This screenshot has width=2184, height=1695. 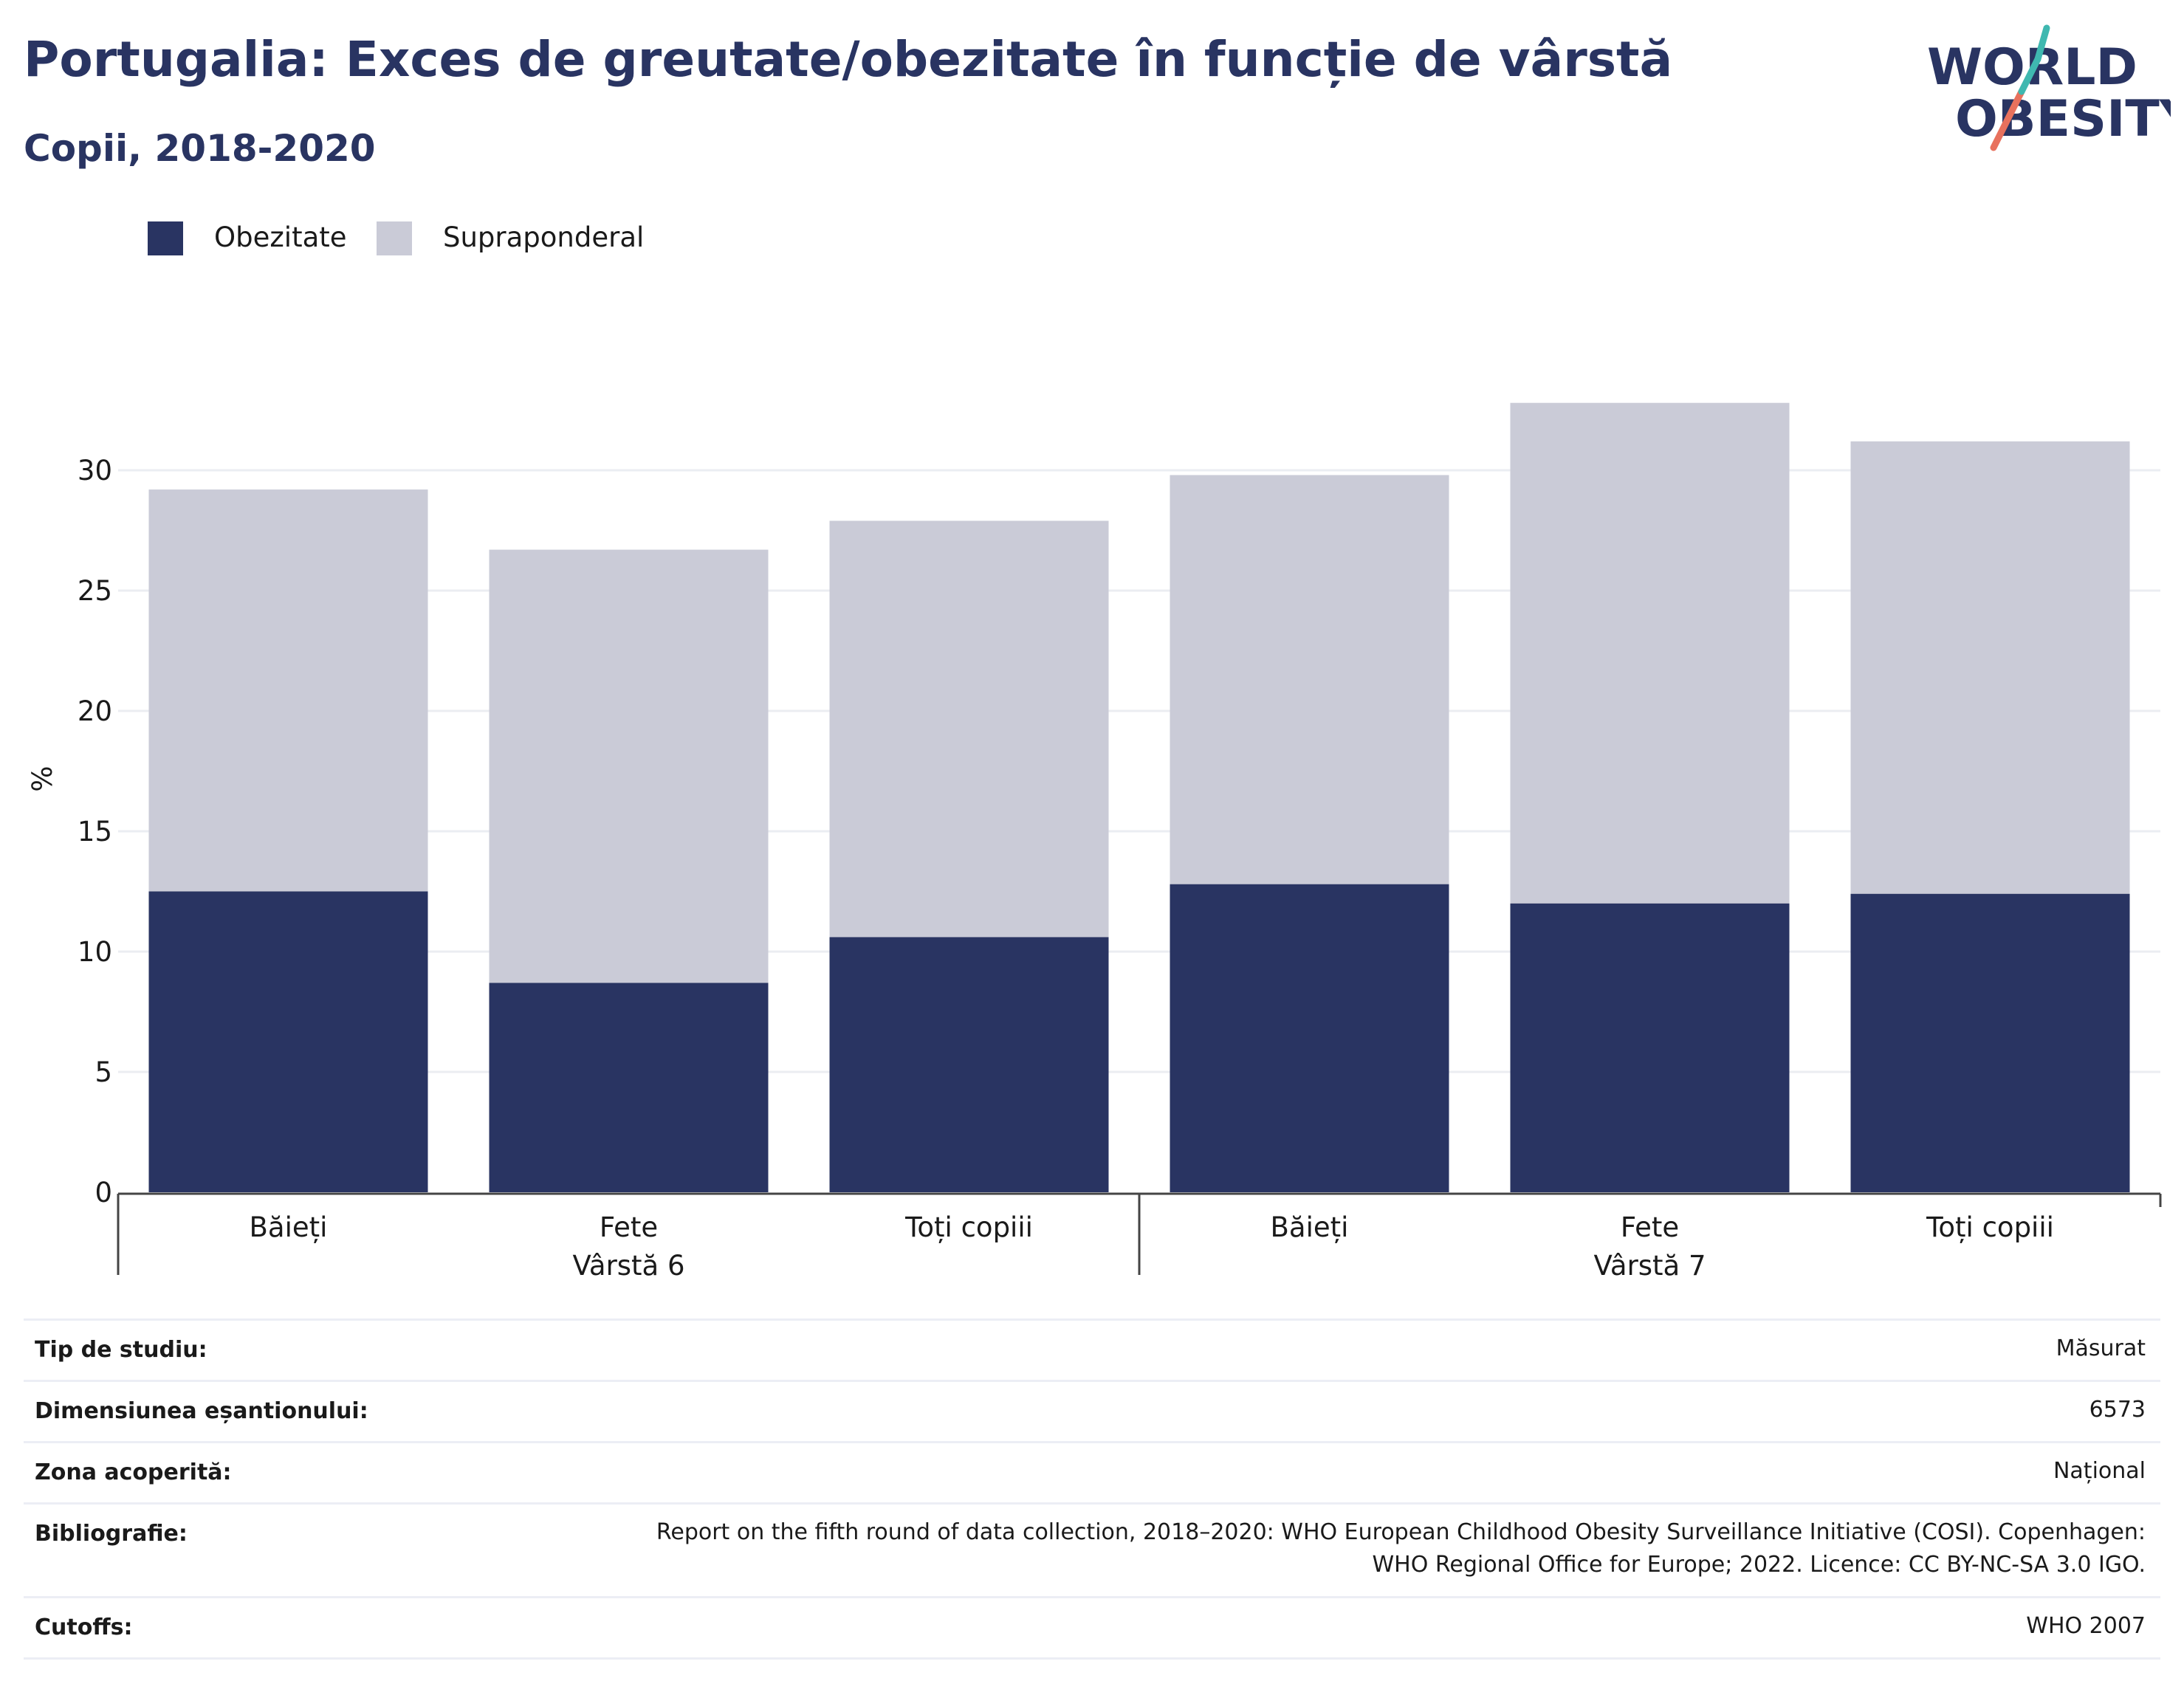 What do you see at coordinates (112, 1534) in the screenshot?
I see `info-label-bibliography: Bibliografie:` at bounding box center [112, 1534].